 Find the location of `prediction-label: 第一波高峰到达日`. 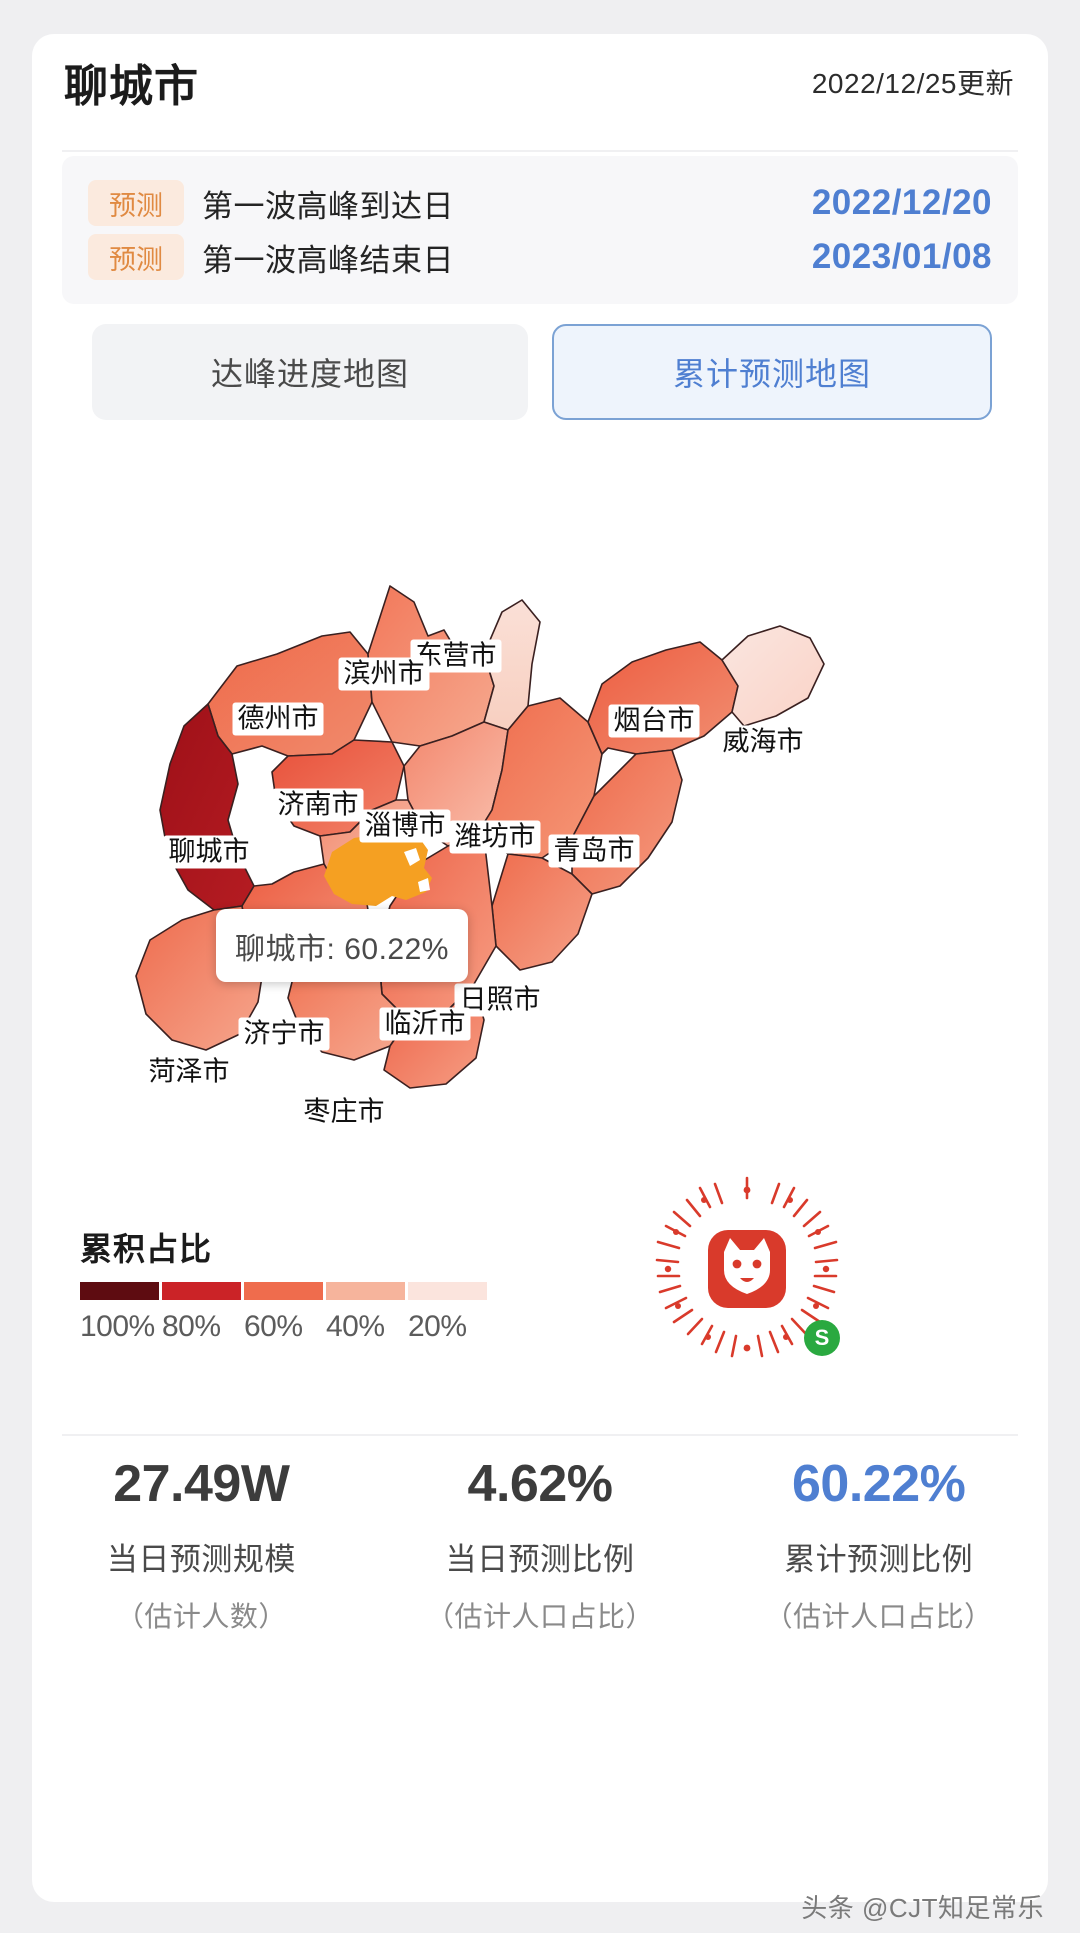

prediction-label: 第一波高峰到达日 is located at coordinates (328, 206).